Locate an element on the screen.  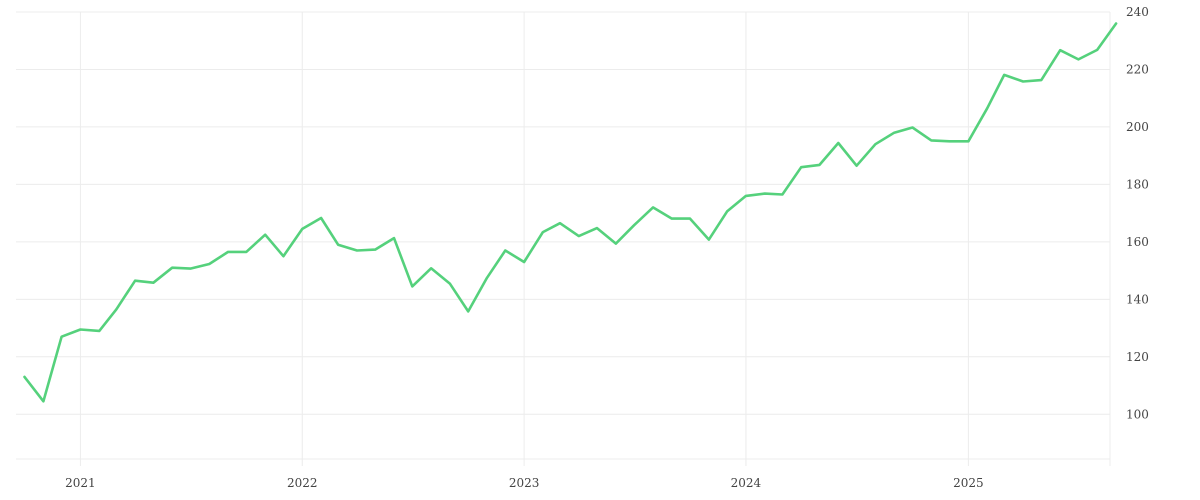
y-axis: 100 120 140 160 180 200 220 240 is located at coordinates (1137, 213).